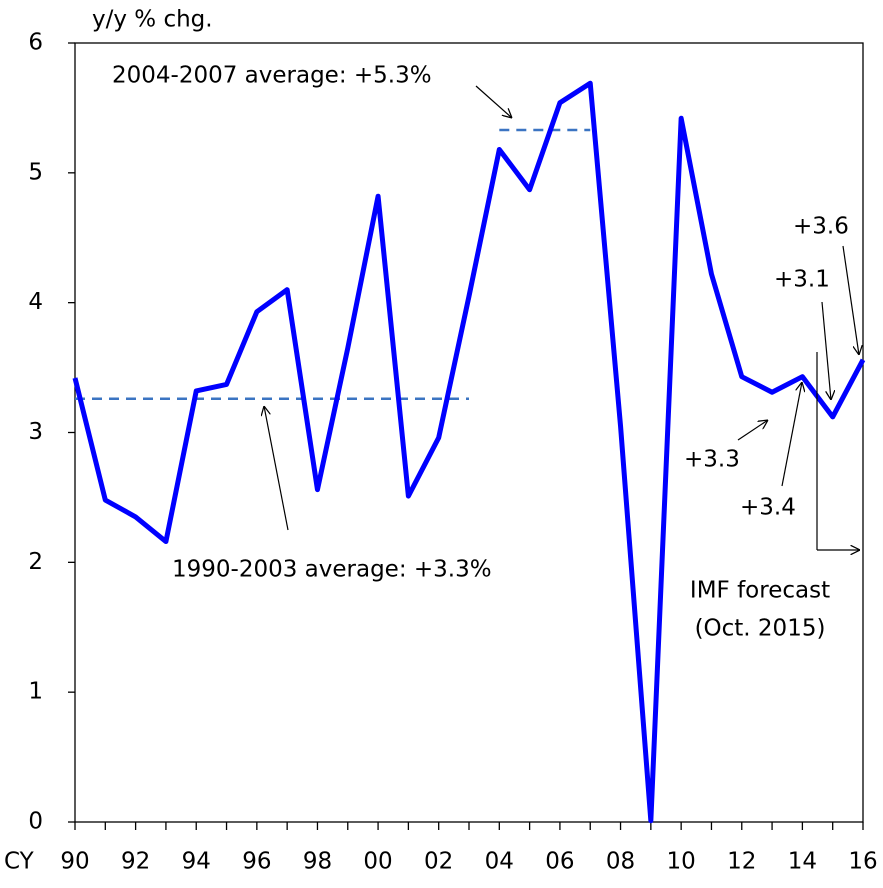 The height and width of the screenshot is (888, 883). Describe the element at coordinates (35, 302) in the screenshot. I see `y-tick-label: 4` at that location.